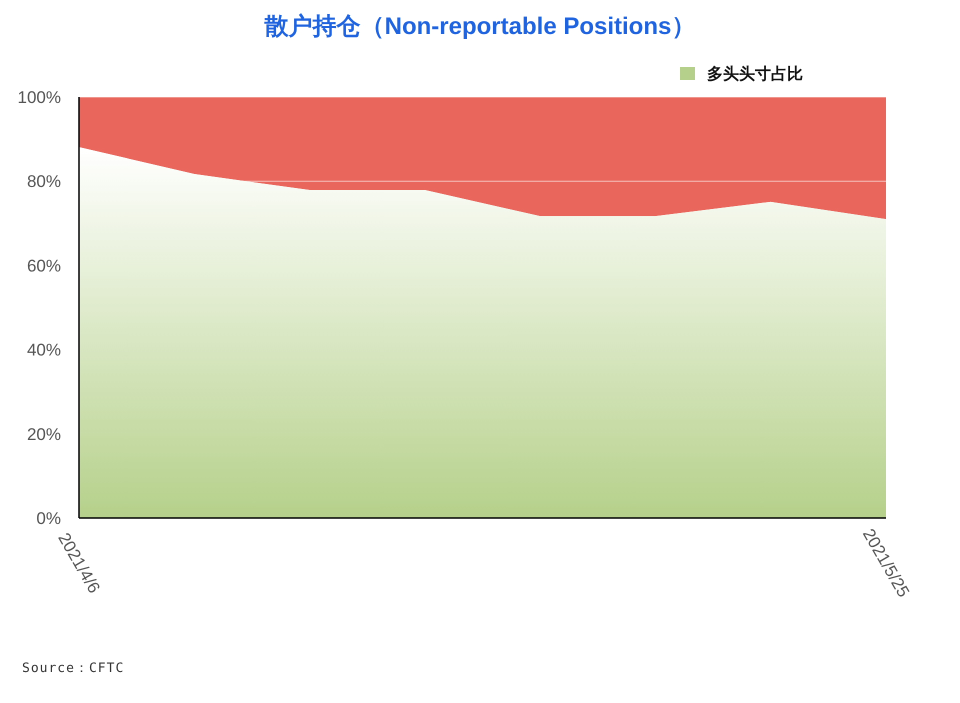 This screenshot has width=960, height=703. What do you see at coordinates (43, 266) in the screenshot?
I see `y-tick-label: 60%` at bounding box center [43, 266].